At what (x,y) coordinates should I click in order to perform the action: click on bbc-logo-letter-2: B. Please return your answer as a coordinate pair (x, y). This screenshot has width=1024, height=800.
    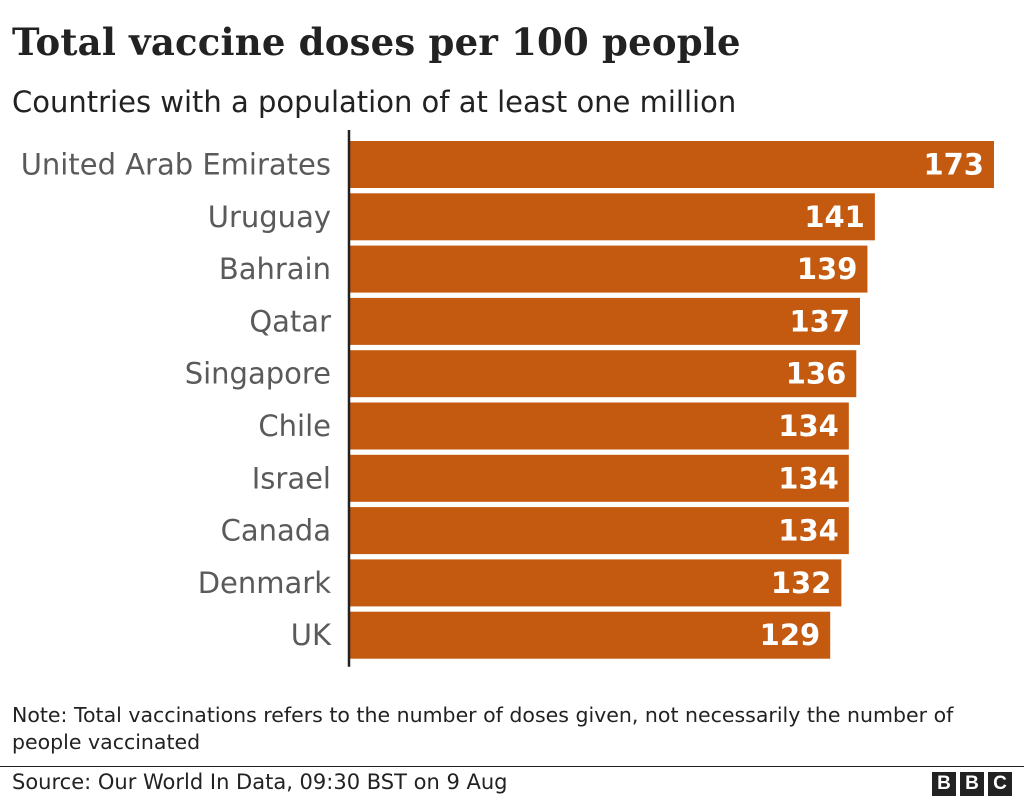
    Looking at the image, I should click on (972, 784).